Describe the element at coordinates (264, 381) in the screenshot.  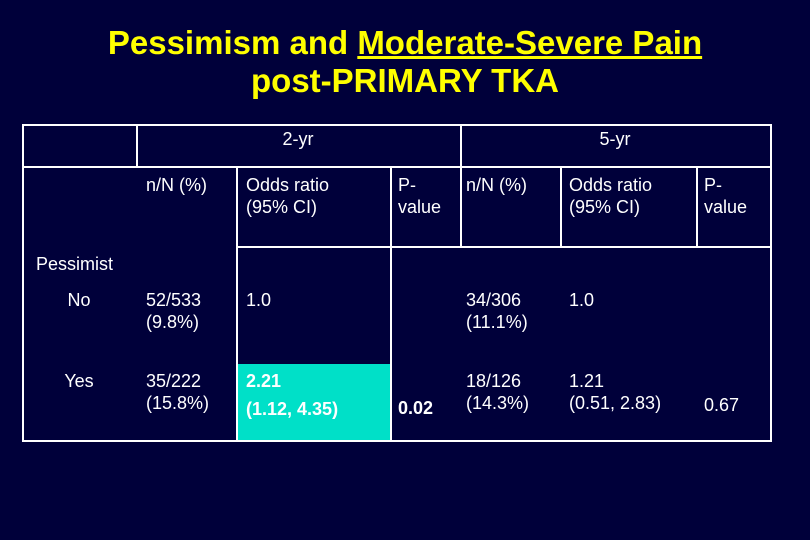
I see `cell-yes-or-2yr-line1: 2.21` at that location.